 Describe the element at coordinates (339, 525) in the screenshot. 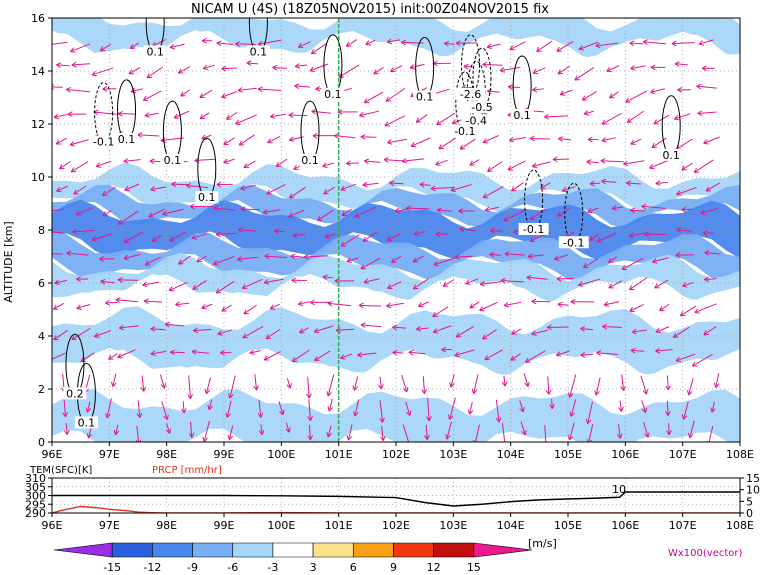

I see `sub-x-tick-label: 101E` at that location.